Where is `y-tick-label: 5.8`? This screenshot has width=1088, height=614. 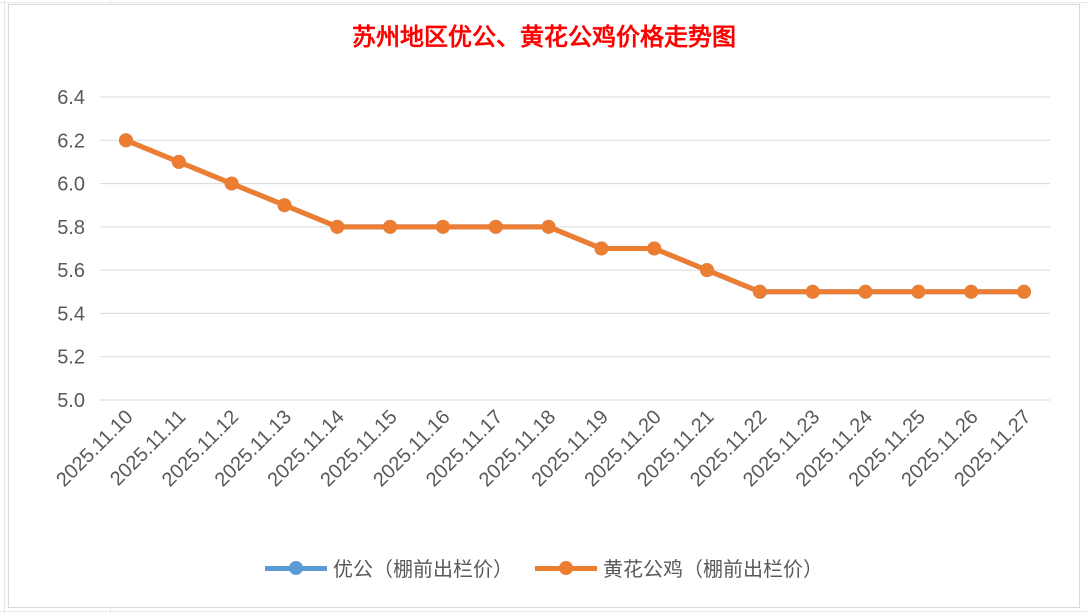
y-tick-label: 5.8 is located at coordinates (71, 228).